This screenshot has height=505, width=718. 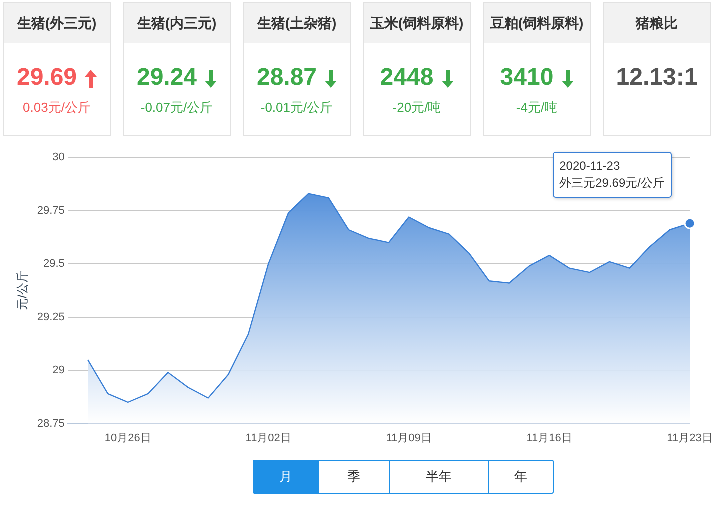 What do you see at coordinates (128, 438) in the screenshot?
I see `x-tick-label: 10月26日` at bounding box center [128, 438].